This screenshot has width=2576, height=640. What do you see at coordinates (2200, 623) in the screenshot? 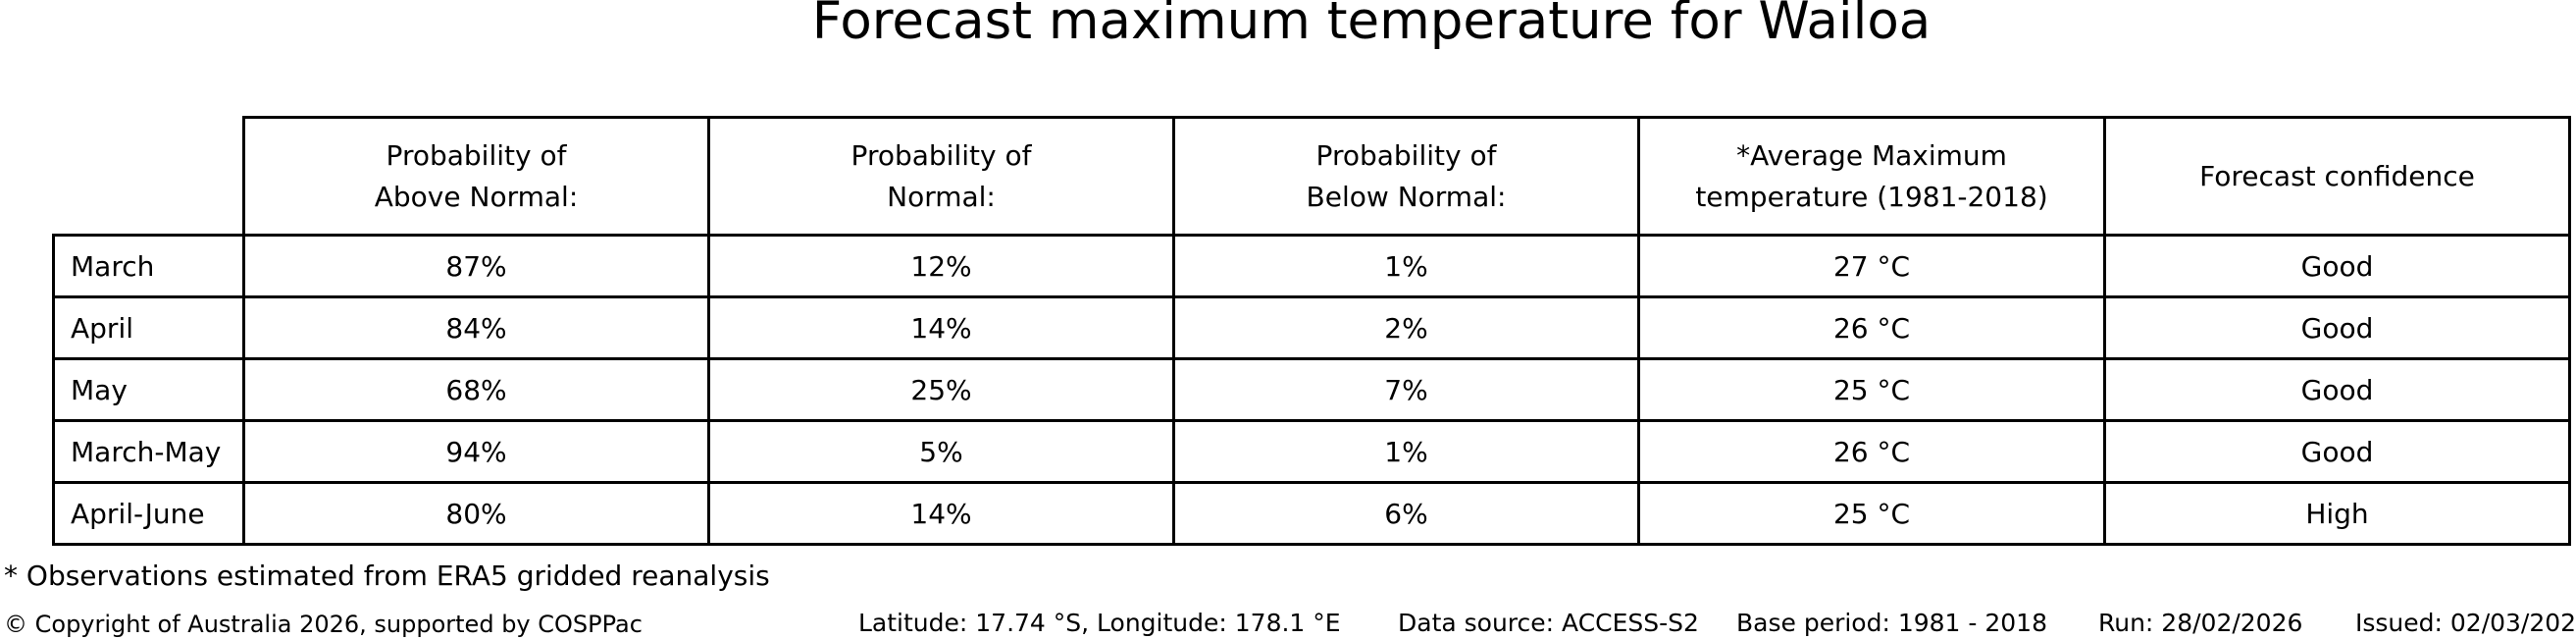
I see `run-date-text: Run: 28/02/2026` at bounding box center [2200, 623].